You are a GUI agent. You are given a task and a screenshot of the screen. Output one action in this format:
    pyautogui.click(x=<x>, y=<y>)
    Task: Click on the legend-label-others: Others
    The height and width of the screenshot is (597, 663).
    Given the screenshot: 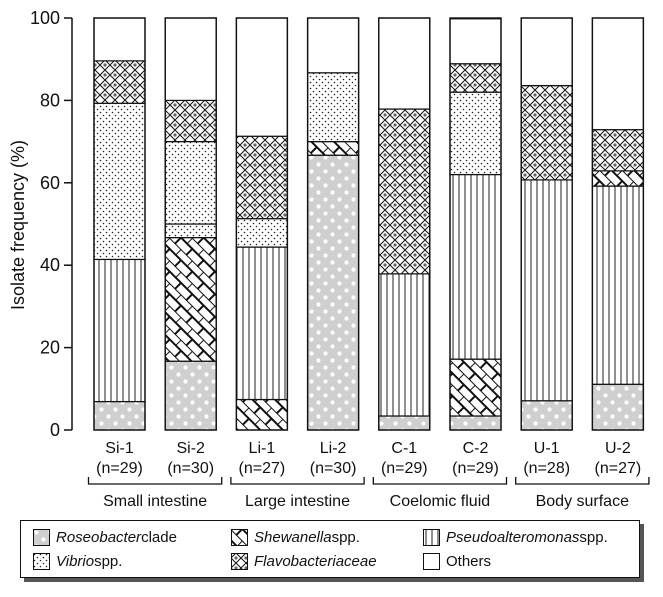 What is the action you would take?
    pyautogui.click(x=469, y=561)
    